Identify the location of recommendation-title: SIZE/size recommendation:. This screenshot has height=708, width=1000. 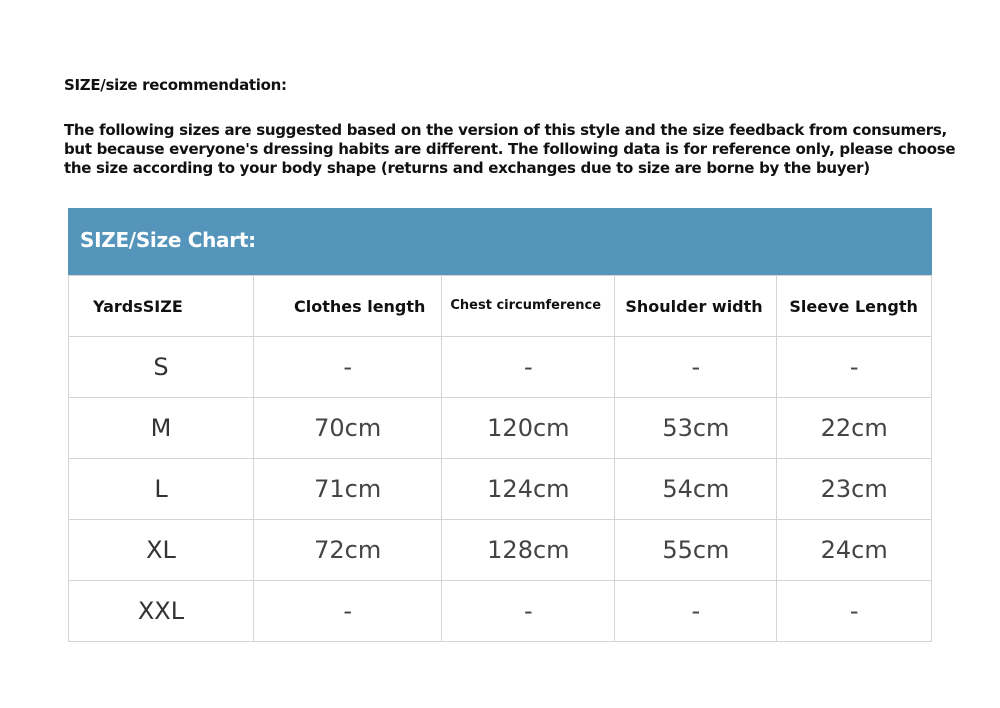
(175, 85).